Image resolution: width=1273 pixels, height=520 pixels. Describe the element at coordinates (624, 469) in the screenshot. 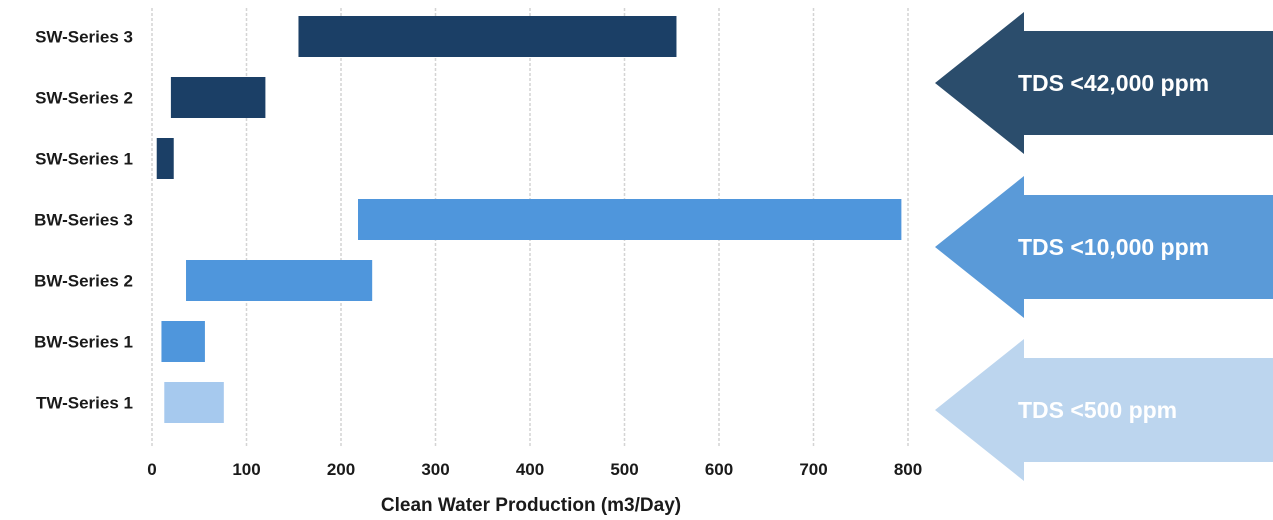

I see `x-tick-label: 500` at that location.